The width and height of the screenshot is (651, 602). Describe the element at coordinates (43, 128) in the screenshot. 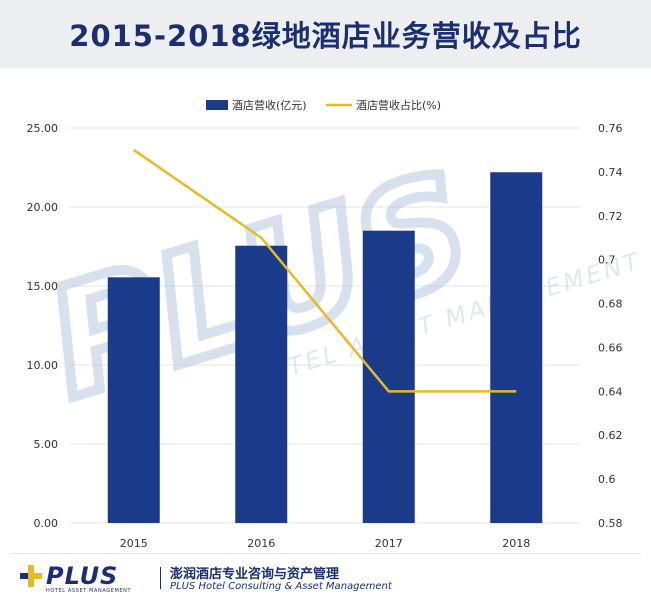

I see `y-left-tick-label: 25.00` at that location.